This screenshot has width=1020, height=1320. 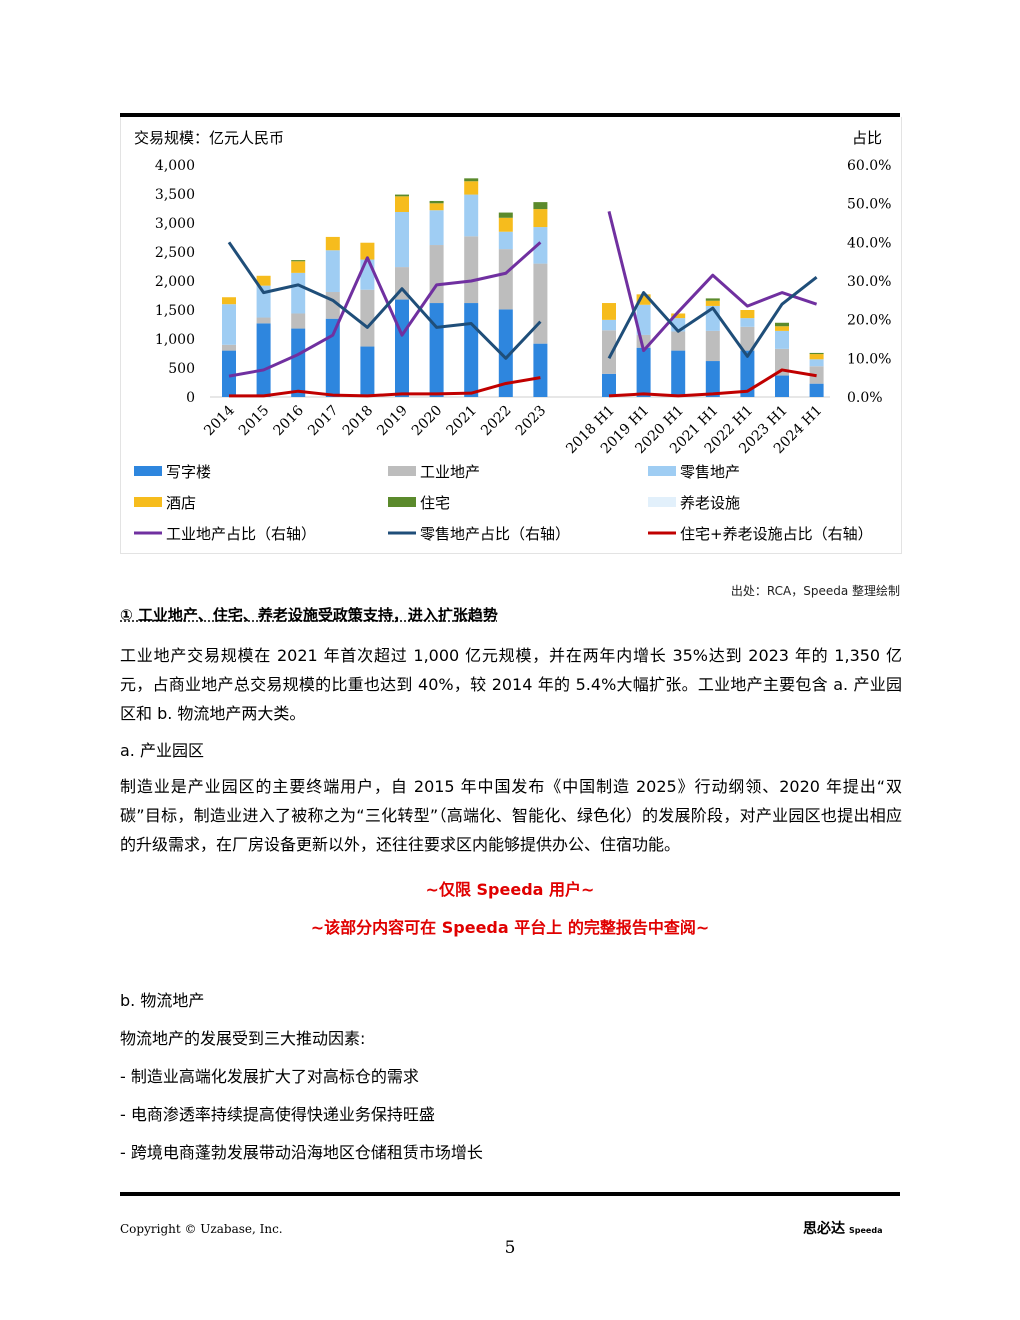 I want to click on left-tick-label: 4,000, so click(x=175, y=166).